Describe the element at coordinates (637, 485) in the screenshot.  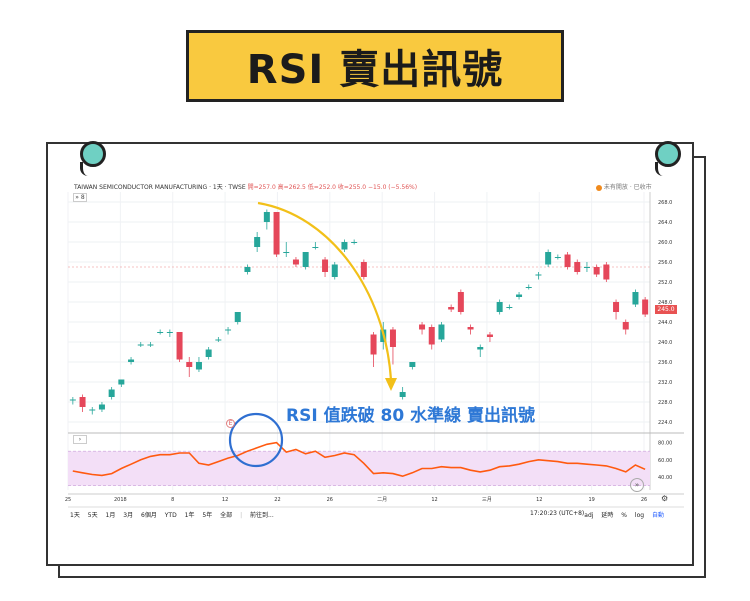
I see `scroll-right-icon: »` at that location.